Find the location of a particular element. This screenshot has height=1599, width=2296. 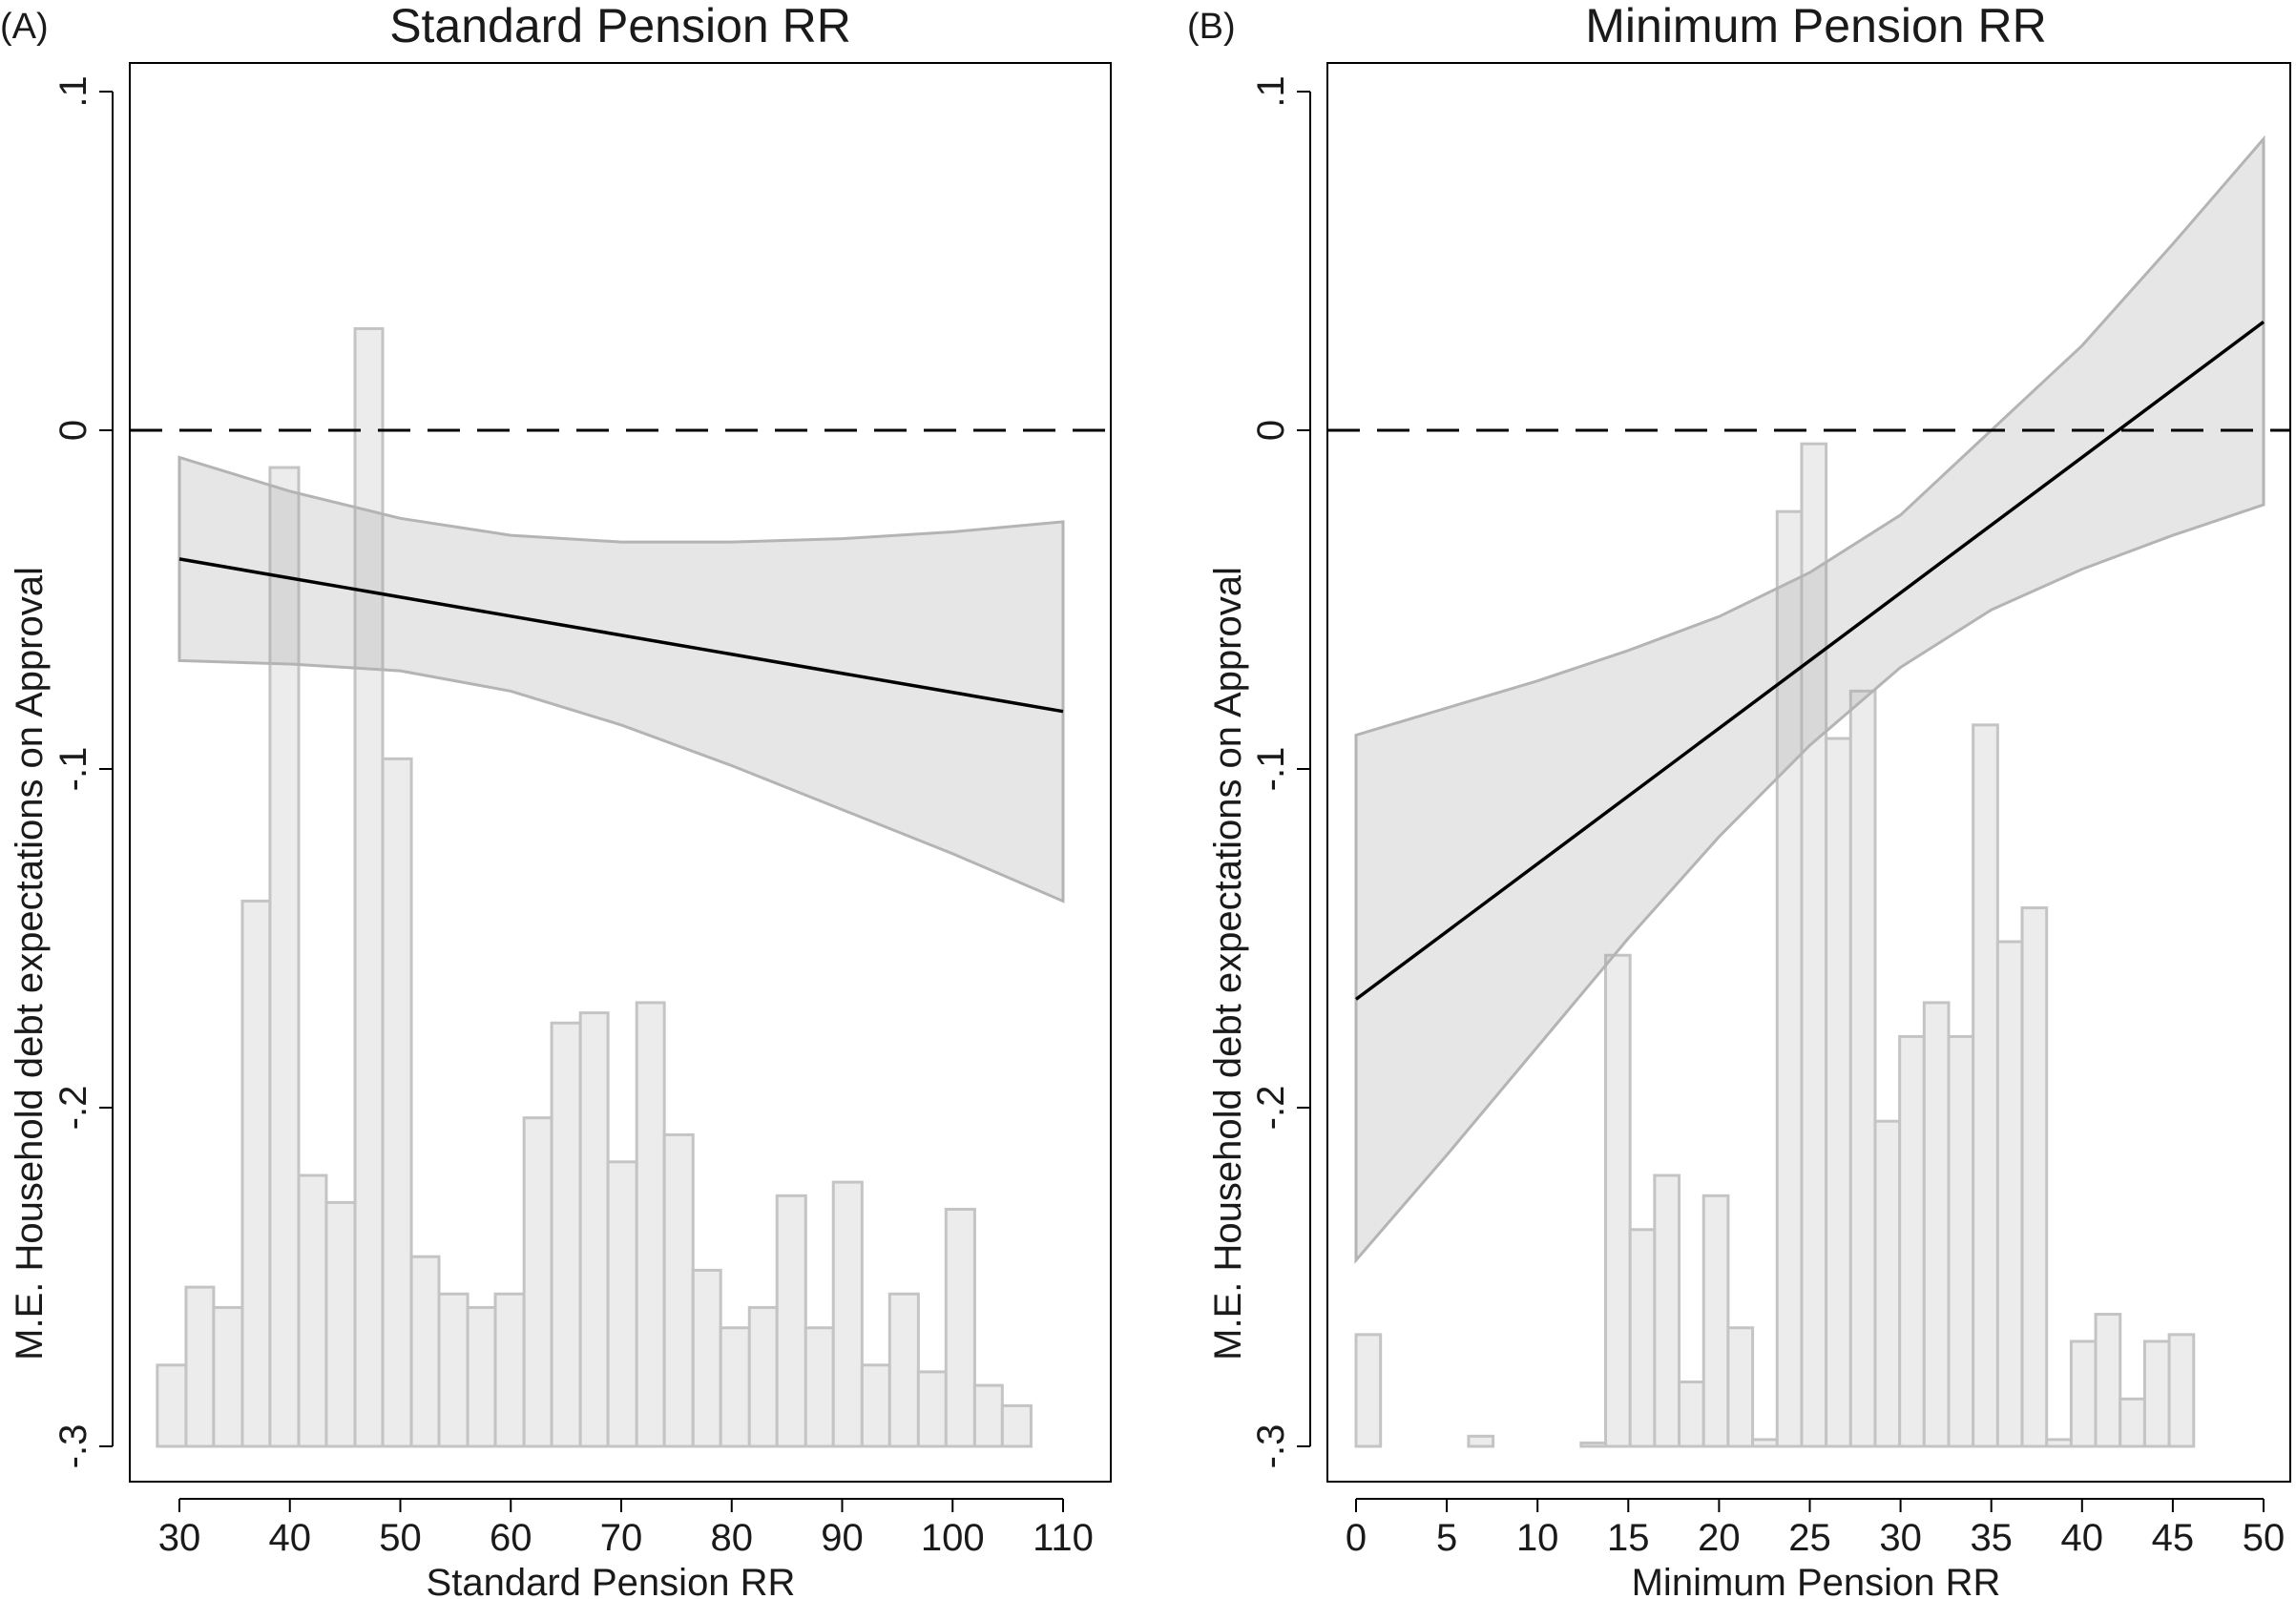

panel-b-x-axis: 0 5 10 15 20 25 30 35 40 45 50 is located at coordinates (1816, 1528).